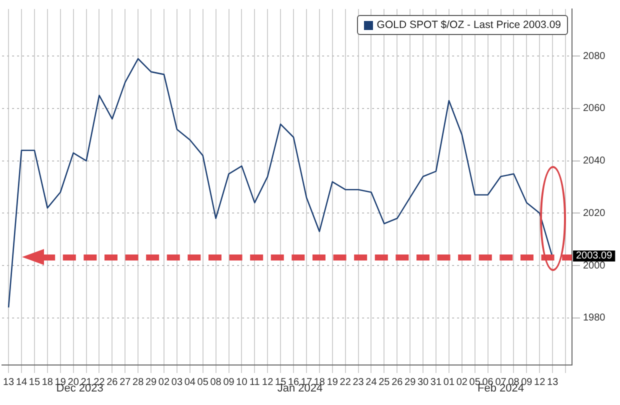  I want to click on y-tick-label: 2080, so click(594, 56).